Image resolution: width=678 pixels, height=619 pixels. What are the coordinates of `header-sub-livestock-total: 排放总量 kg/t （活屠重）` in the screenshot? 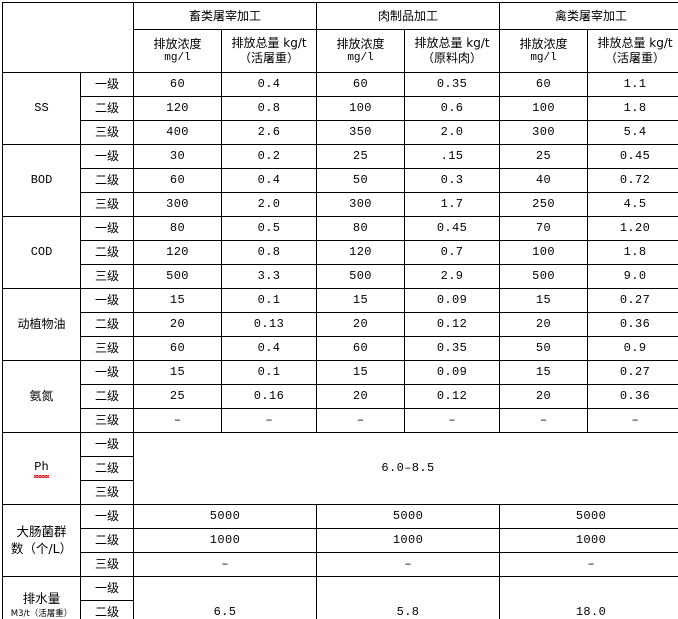 It's located at (269, 51).